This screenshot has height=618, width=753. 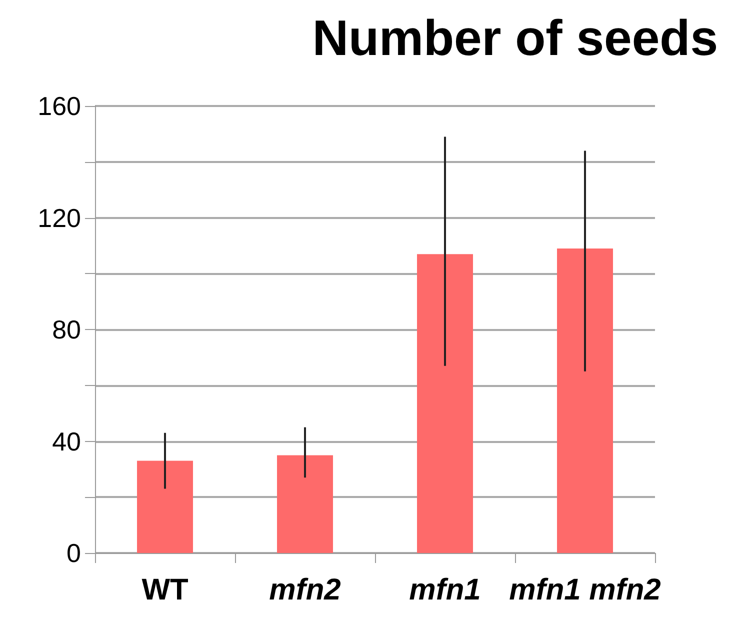 What do you see at coordinates (73, 553) in the screenshot?
I see `y-tick-label: 0` at bounding box center [73, 553].